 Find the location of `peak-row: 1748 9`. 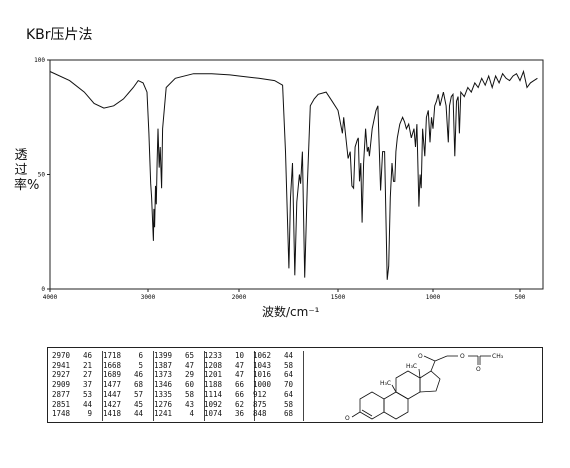

peak-row: 1748 9 is located at coordinates (77, 414).